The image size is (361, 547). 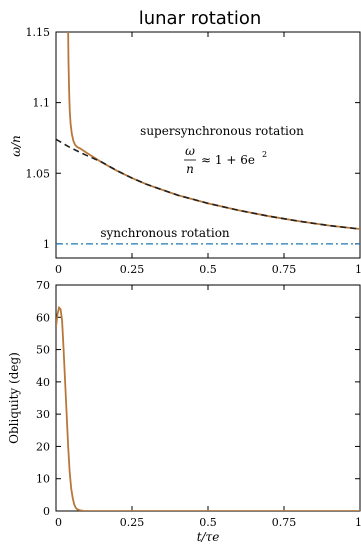 What do you see at coordinates (46, 244) in the screenshot?
I see `y-tick-label: 1` at bounding box center [46, 244].